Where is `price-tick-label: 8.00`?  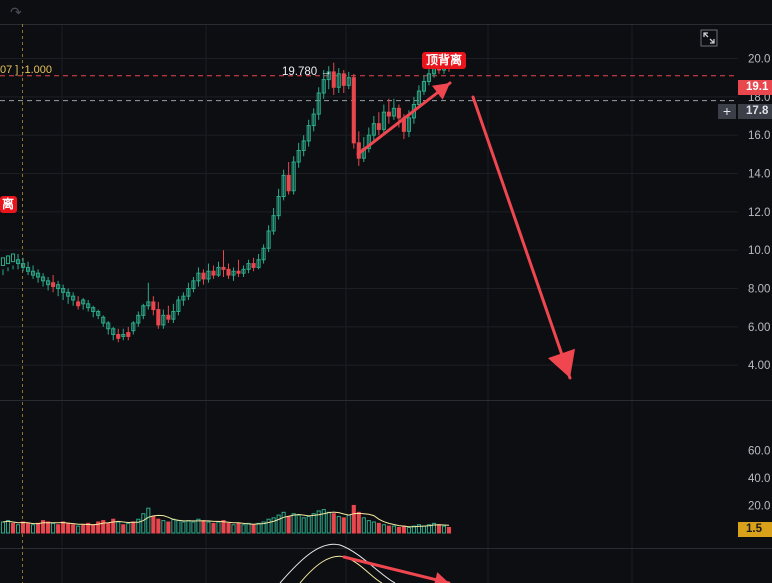
price-tick-label: 8.00 is located at coordinates (759, 290).